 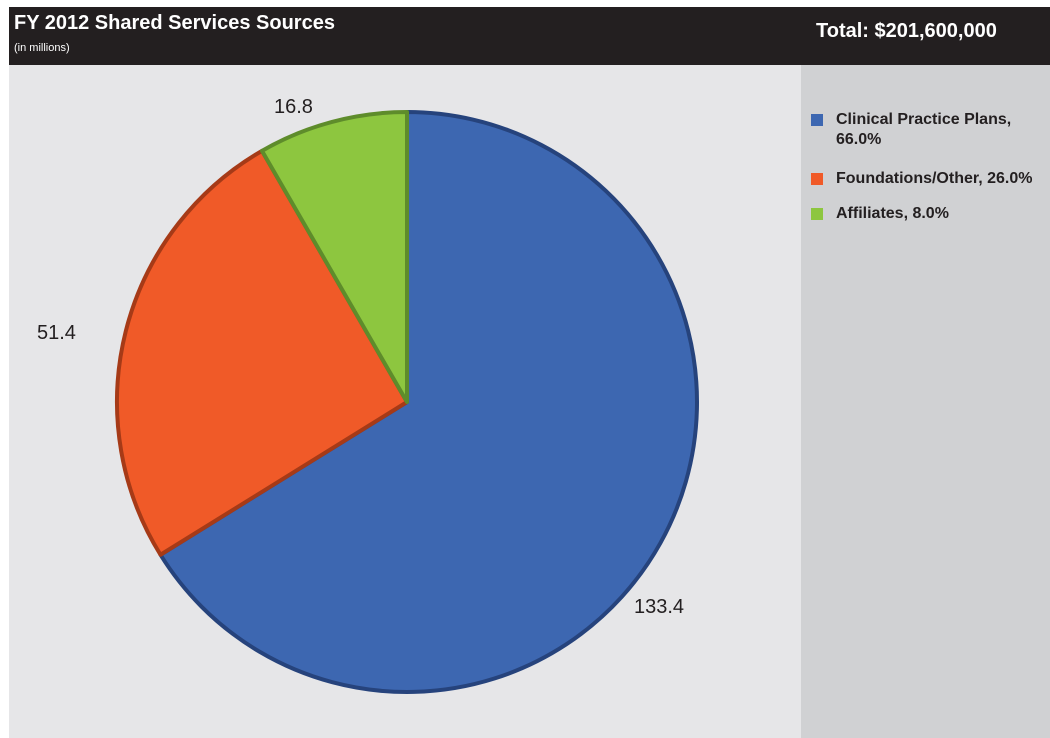 I want to click on slice-value-label-foundations-other: 51.4, so click(x=56, y=333).